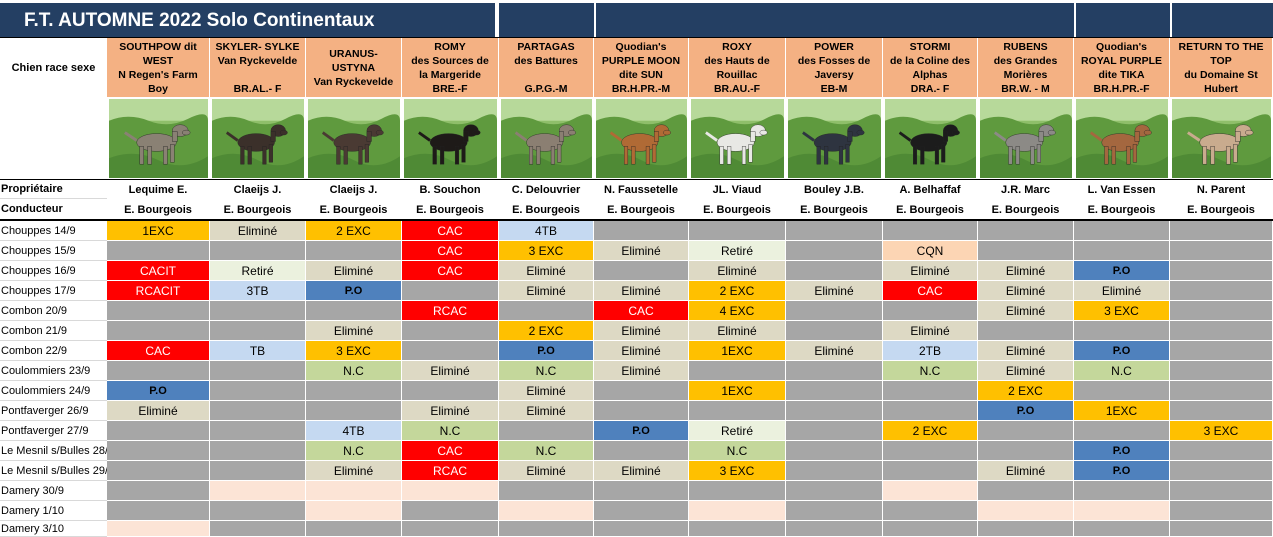 The height and width of the screenshot is (537, 1273). I want to click on dog-header-line: Javersy, so click(834, 74).